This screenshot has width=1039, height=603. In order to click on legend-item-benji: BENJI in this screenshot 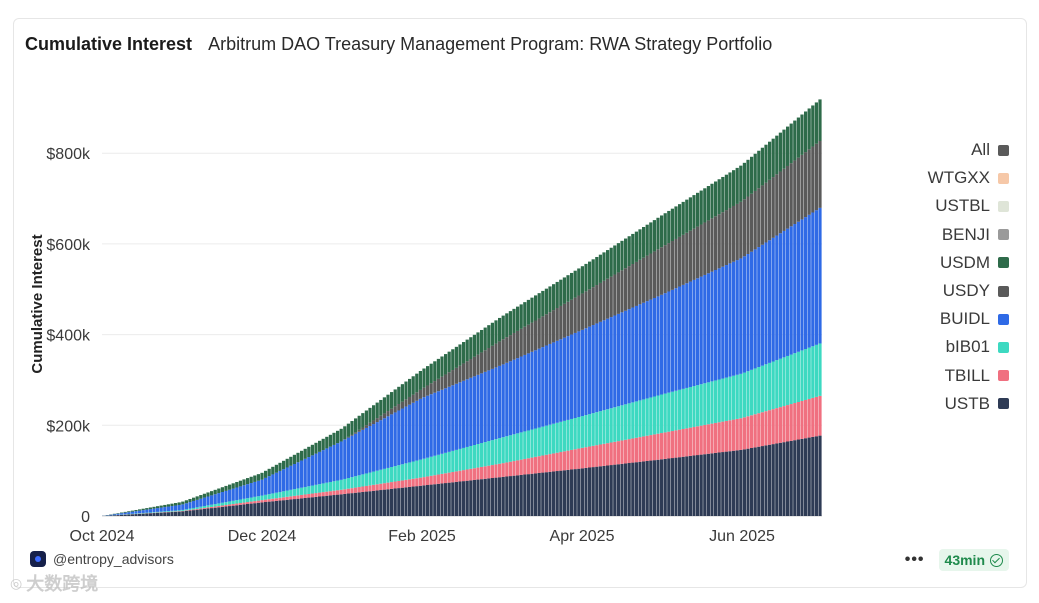, I will do `click(975, 235)`.